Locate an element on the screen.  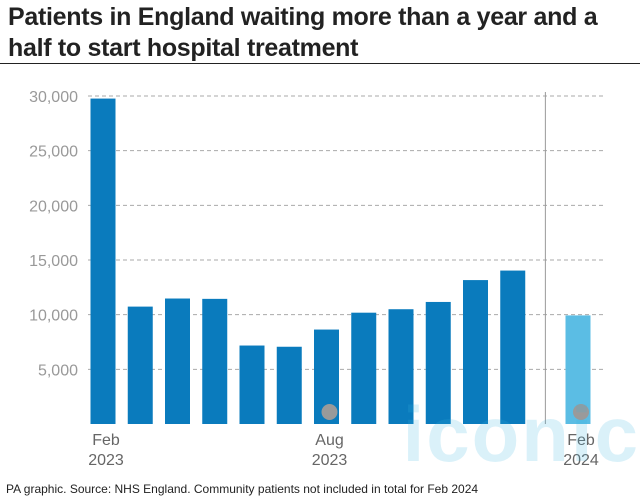
x-tick-markers is located at coordinates (455, 412).